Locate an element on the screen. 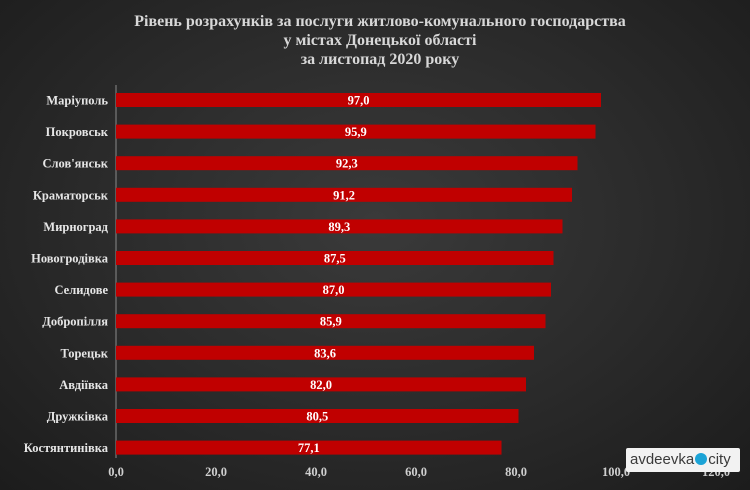 This screenshot has height=490, width=750. data-label: 82,0 is located at coordinates (321, 385).